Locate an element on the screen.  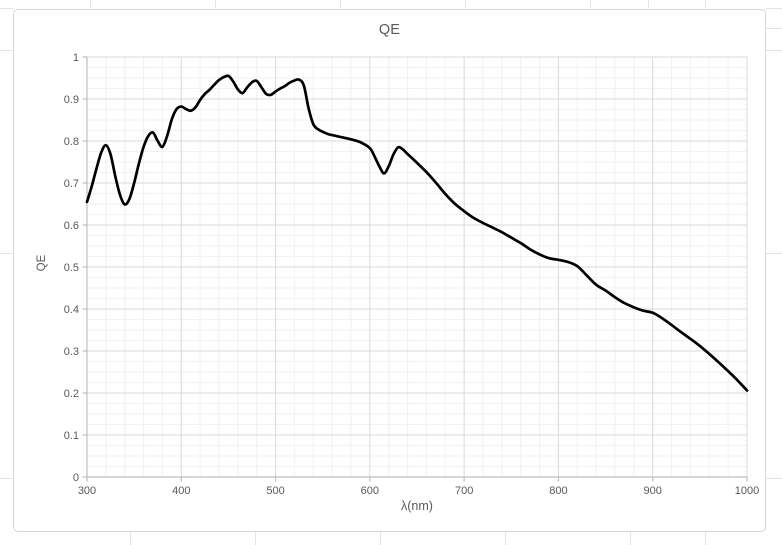
x-tick-label: 600 is located at coordinates (370, 491).